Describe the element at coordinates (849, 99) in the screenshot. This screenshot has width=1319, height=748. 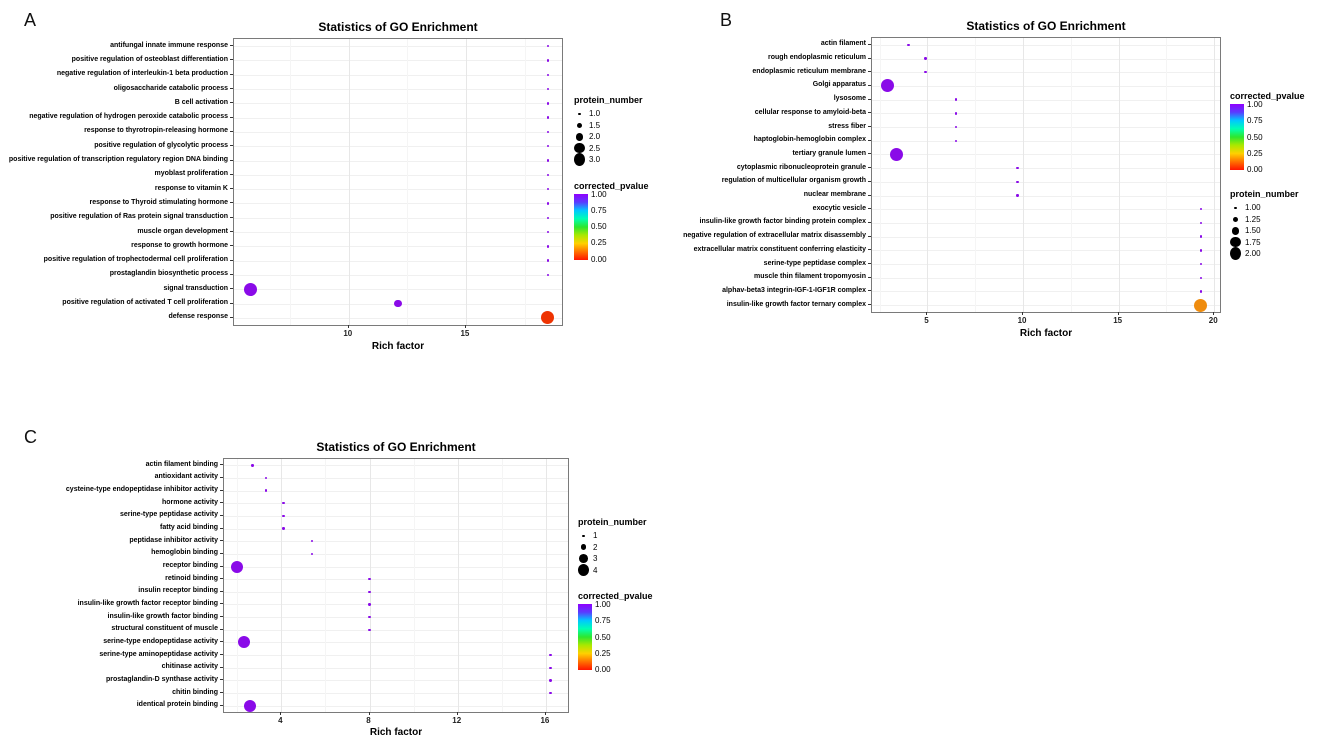
I see `y-axis-label: lysosome` at that location.